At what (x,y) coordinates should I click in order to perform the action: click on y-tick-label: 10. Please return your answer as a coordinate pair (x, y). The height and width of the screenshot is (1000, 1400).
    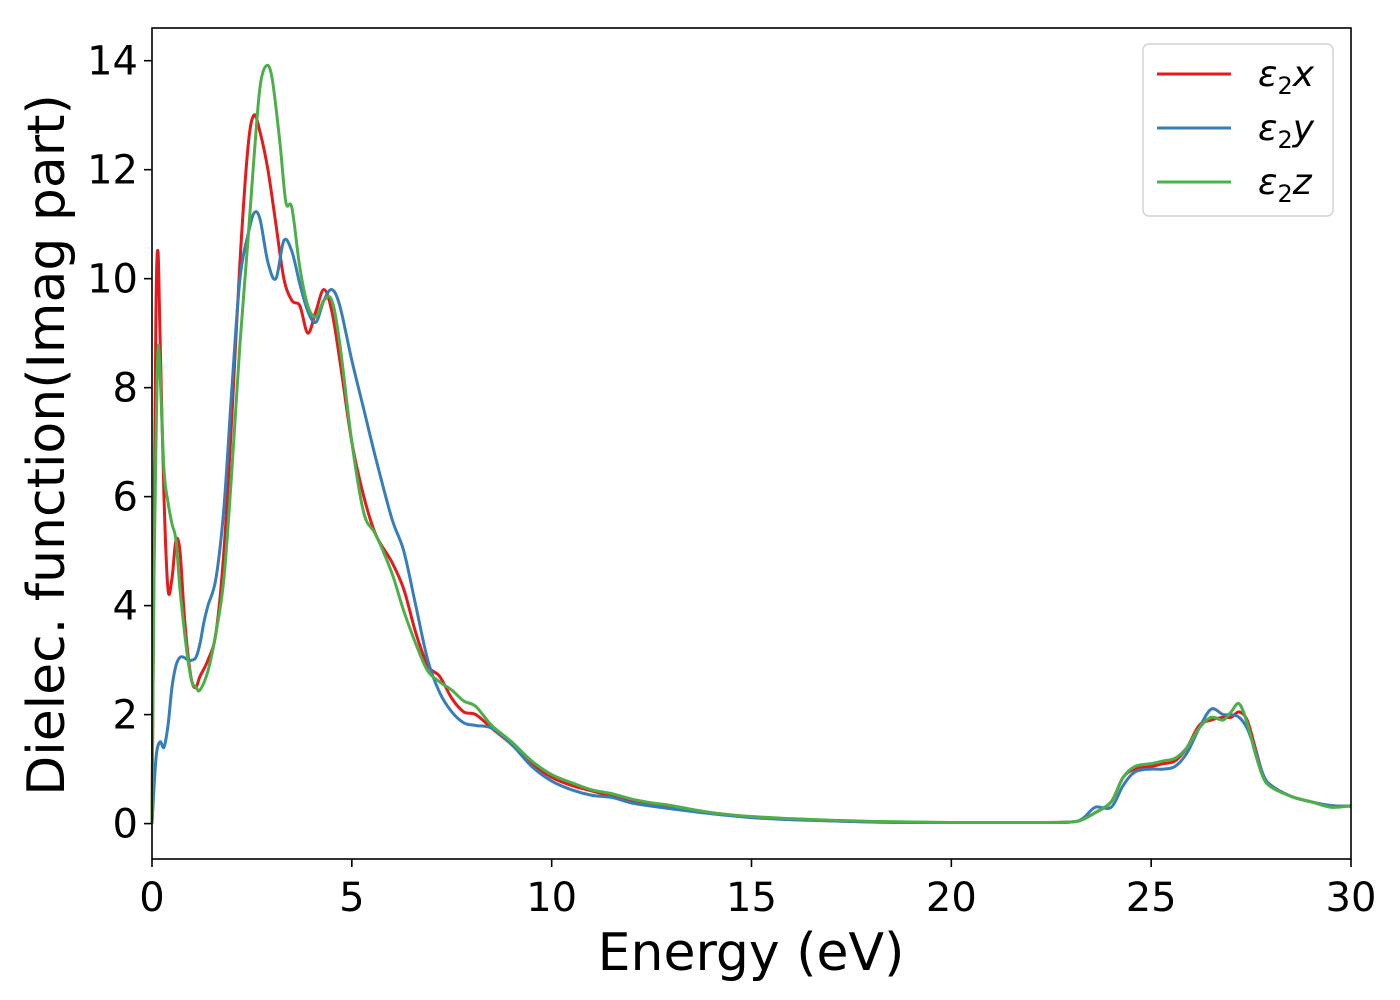
    Looking at the image, I should click on (112, 280).